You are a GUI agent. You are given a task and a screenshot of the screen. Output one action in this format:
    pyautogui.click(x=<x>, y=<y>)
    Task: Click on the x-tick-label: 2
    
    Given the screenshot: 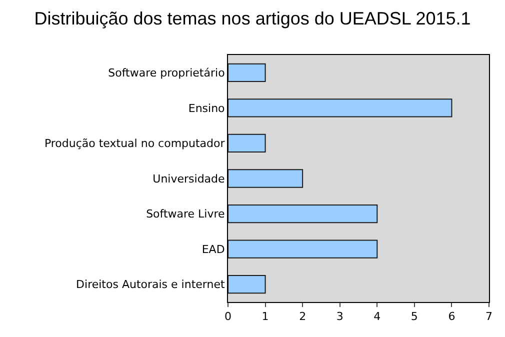 What is the action you would take?
    pyautogui.click(x=302, y=317)
    